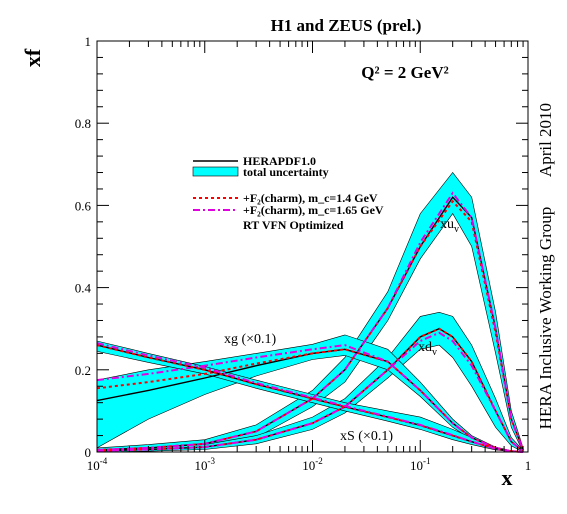  What do you see at coordinates (449, 226) in the screenshot?
I see `label-xuv: xuv` at bounding box center [449, 226].